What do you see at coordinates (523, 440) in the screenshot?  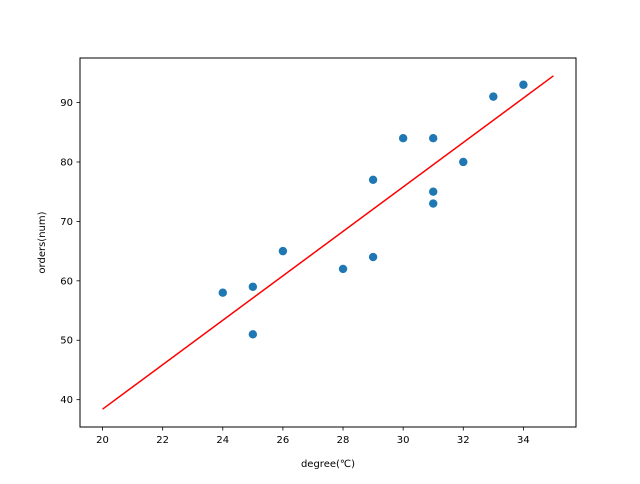 I see `x-tick-label-34: 34` at bounding box center [523, 440].